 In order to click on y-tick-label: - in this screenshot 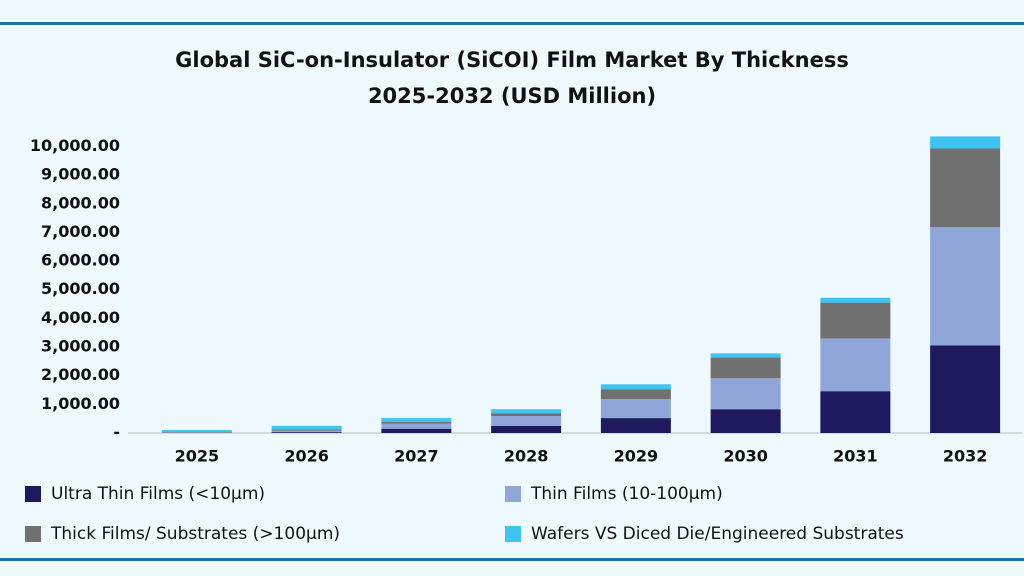, I will do `click(116, 432)`.